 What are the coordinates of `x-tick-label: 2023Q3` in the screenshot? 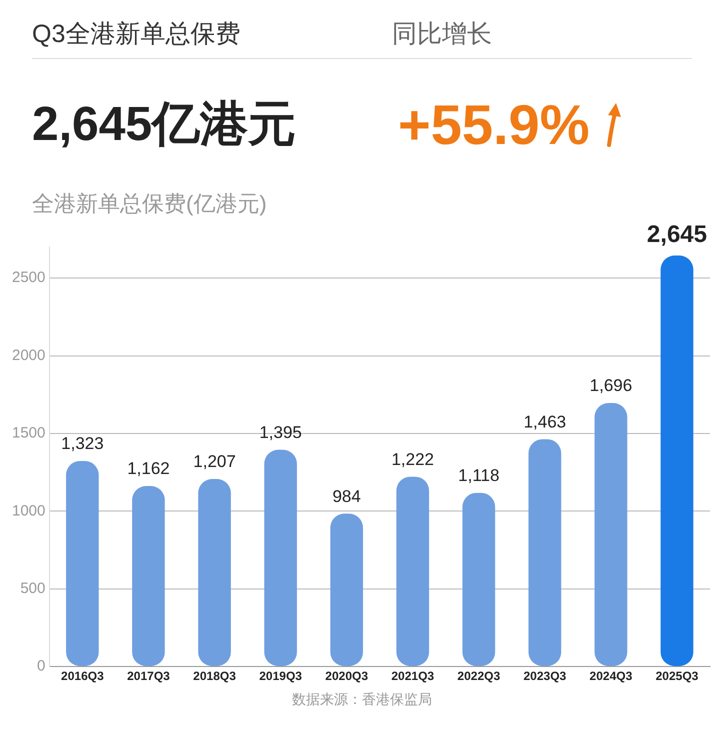 It's located at (545, 676).